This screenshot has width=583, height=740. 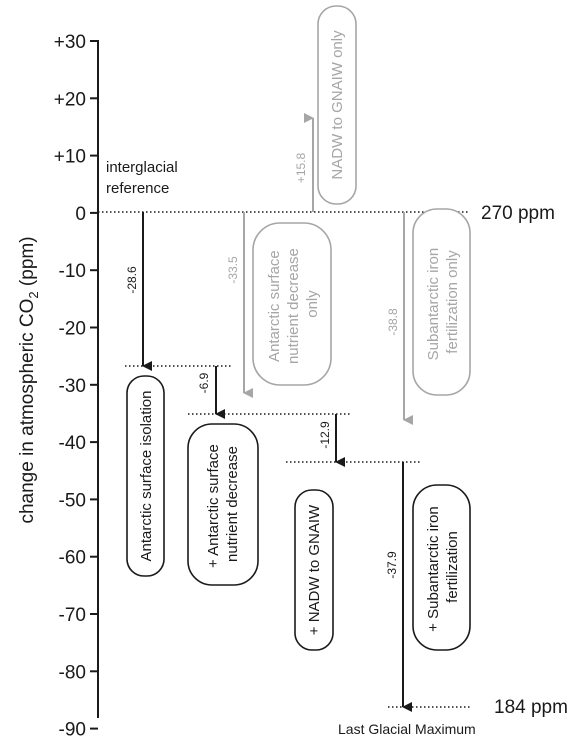 I want to click on single-value-iron: -38.8, so click(x=393, y=322).